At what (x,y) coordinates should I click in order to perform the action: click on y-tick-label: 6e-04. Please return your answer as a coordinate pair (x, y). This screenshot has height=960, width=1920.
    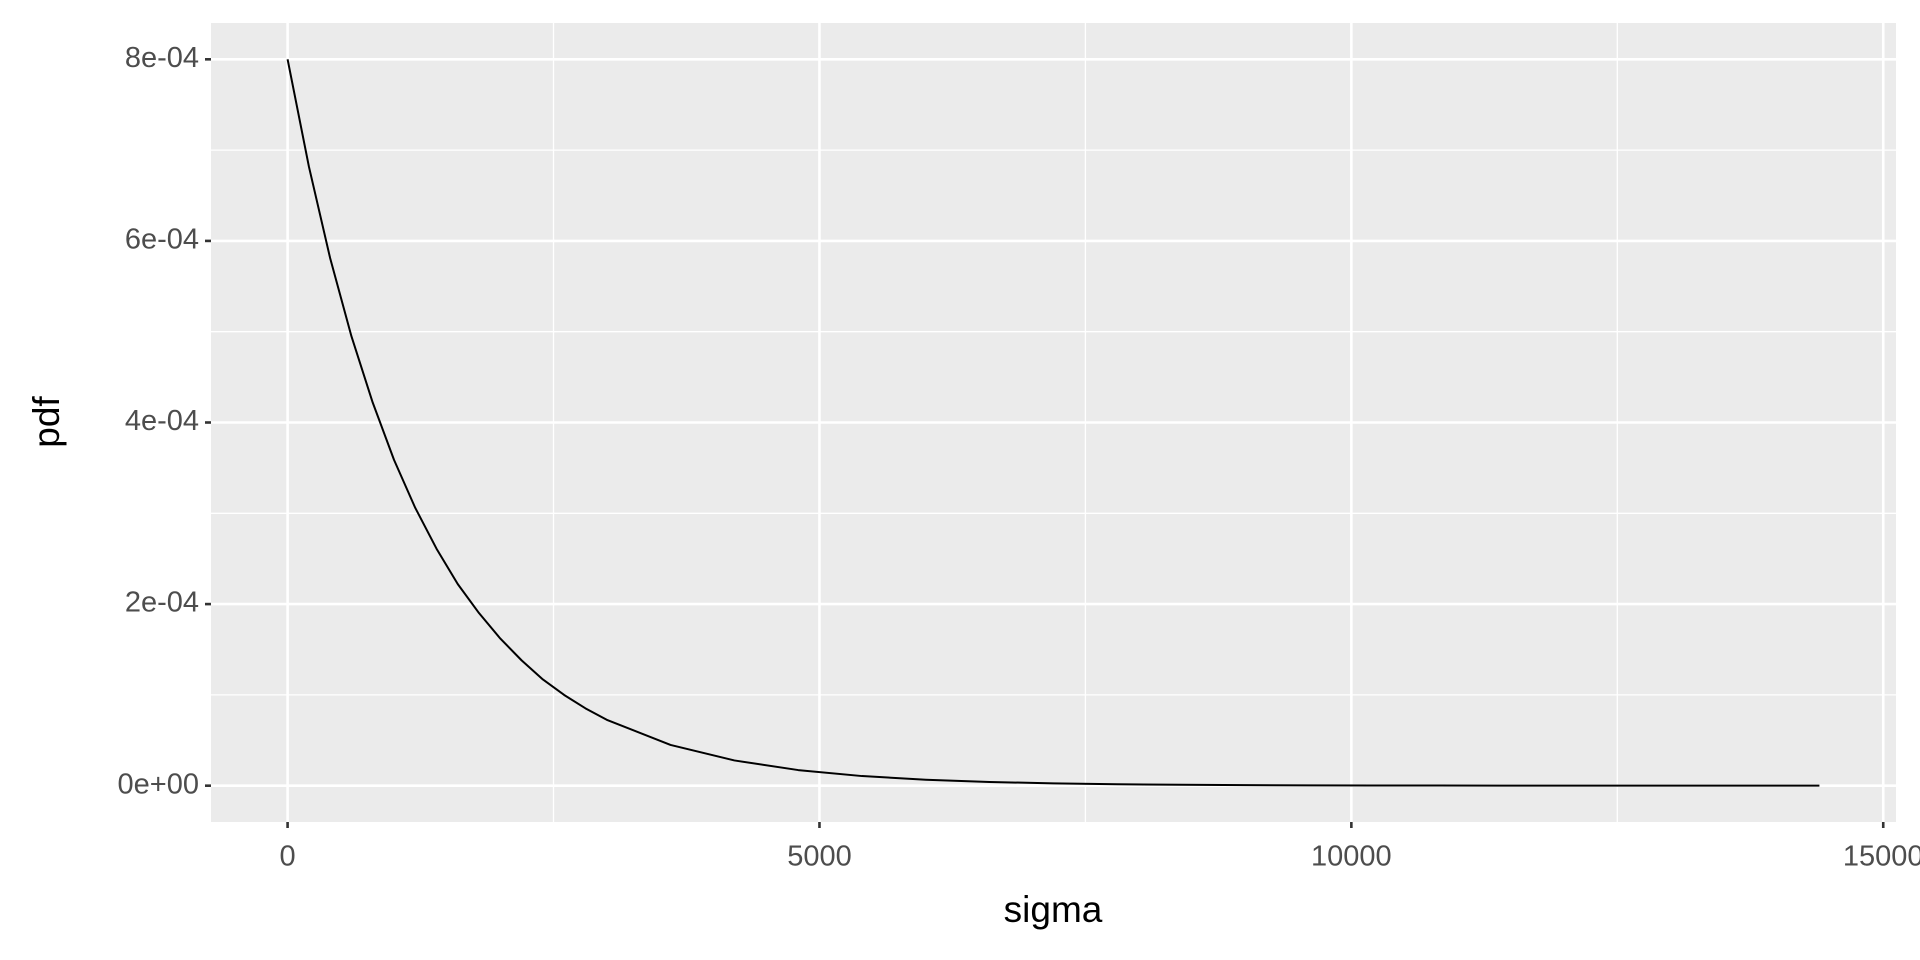
    Looking at the image, I should click on (162, 240).